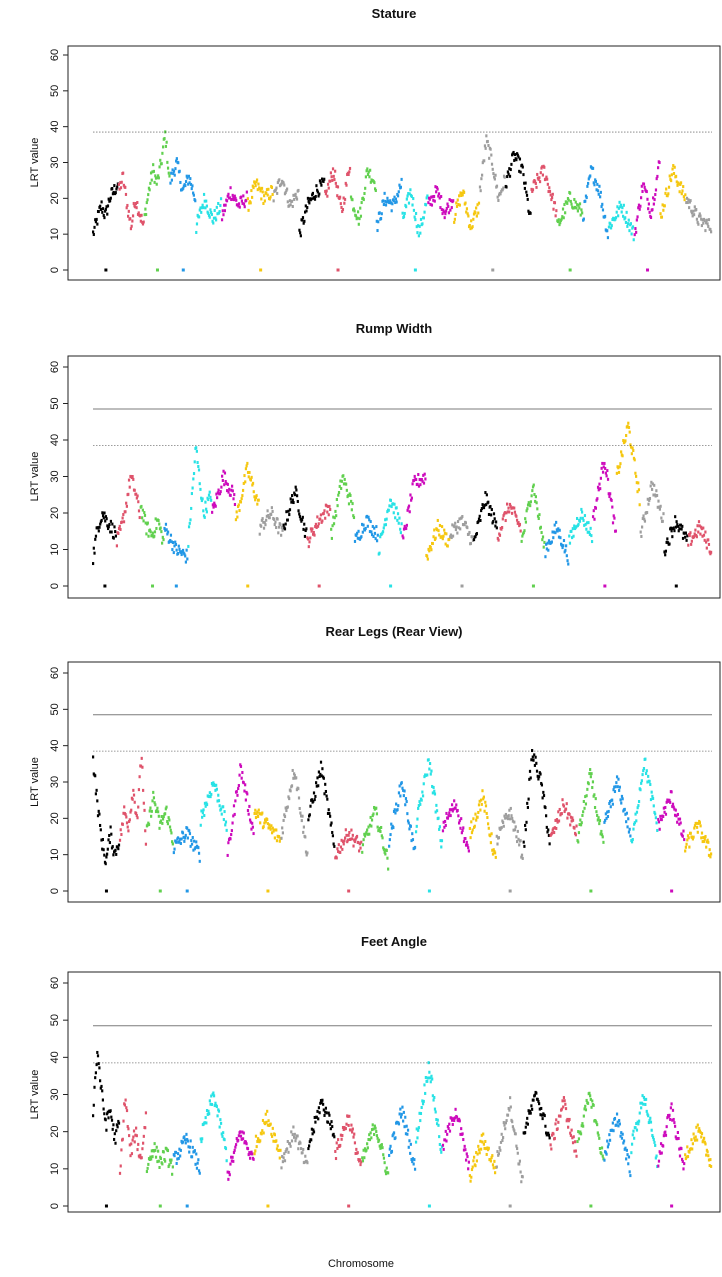  What do you see at coordinates (393, 631) in the screenshot?
I see `panel-title: Rear Legs (Rear View)` at bounding box center [393, 631].